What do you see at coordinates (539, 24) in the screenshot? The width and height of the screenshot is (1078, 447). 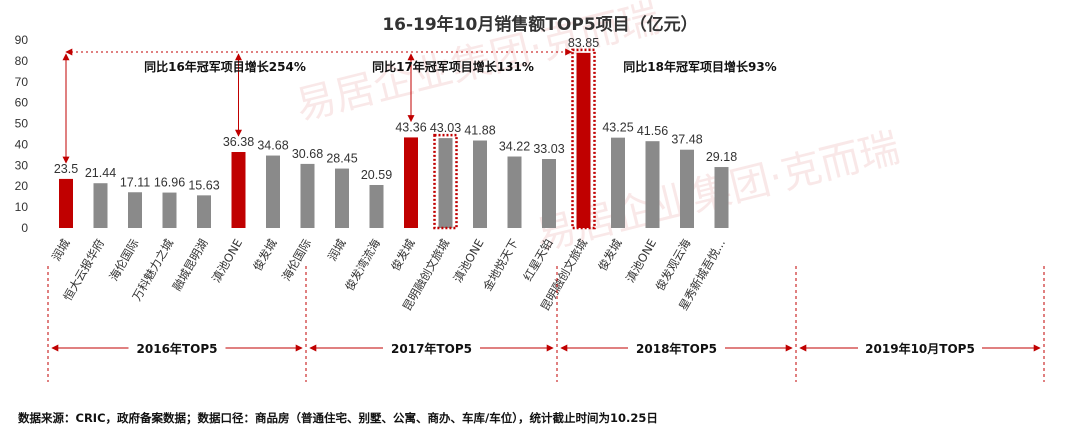 I see `chart-title: 16-19年10月销售额TOP5项目（亿元）` at bounding box center [539, 24].